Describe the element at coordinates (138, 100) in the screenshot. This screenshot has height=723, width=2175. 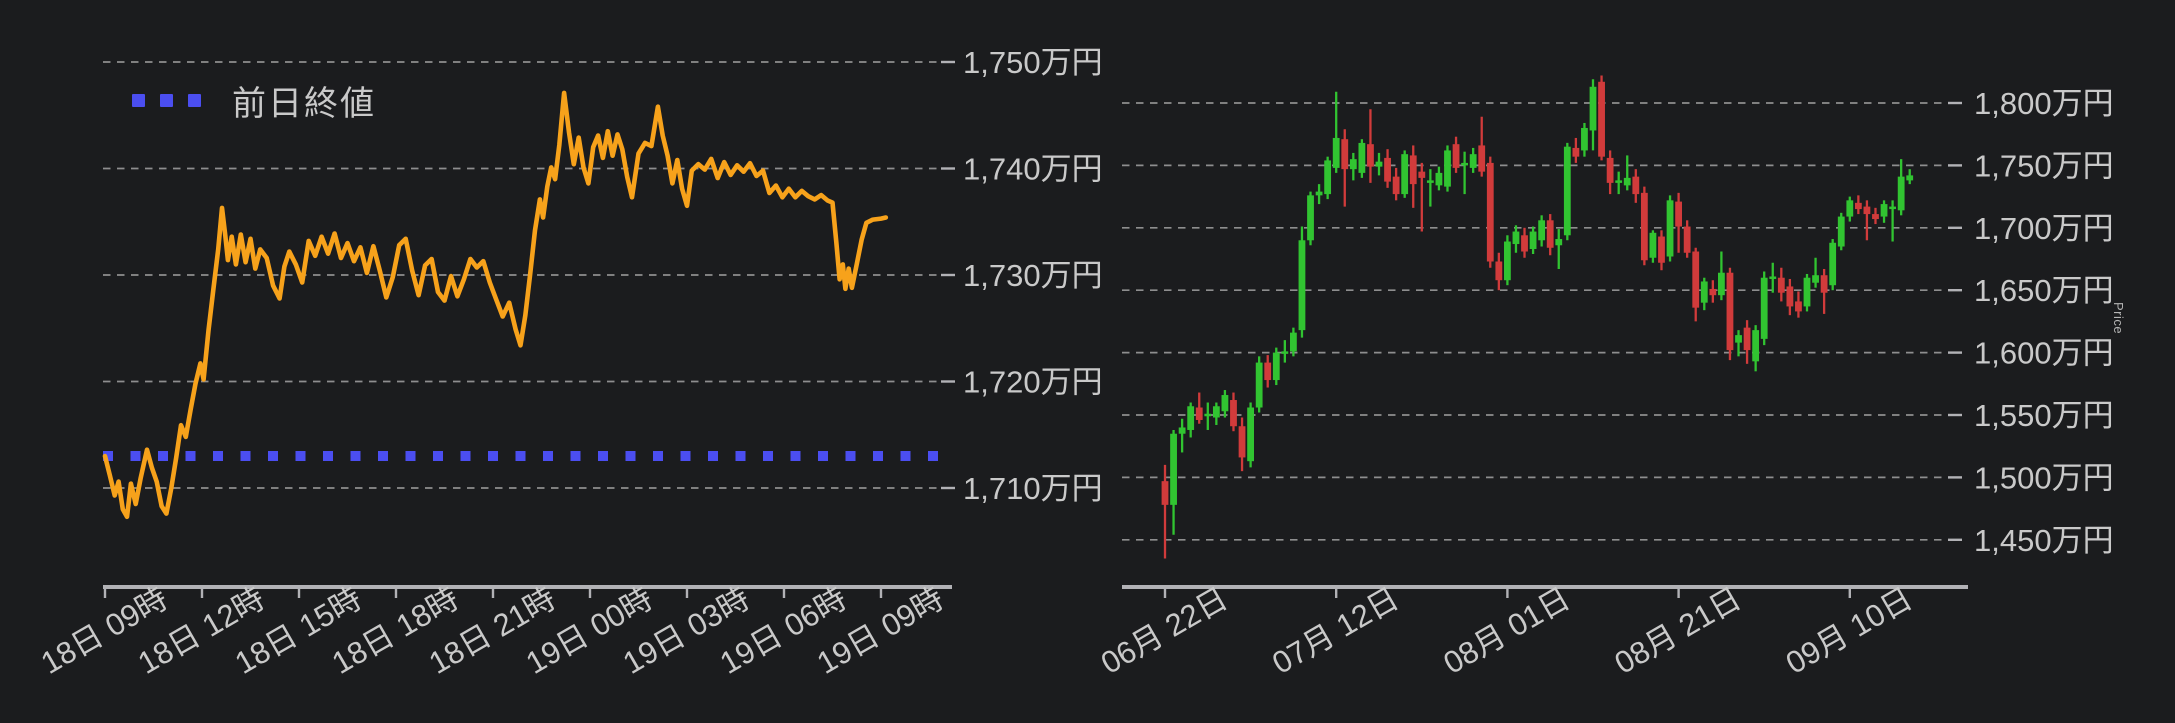
I see `legend-dot-icon` at that location.